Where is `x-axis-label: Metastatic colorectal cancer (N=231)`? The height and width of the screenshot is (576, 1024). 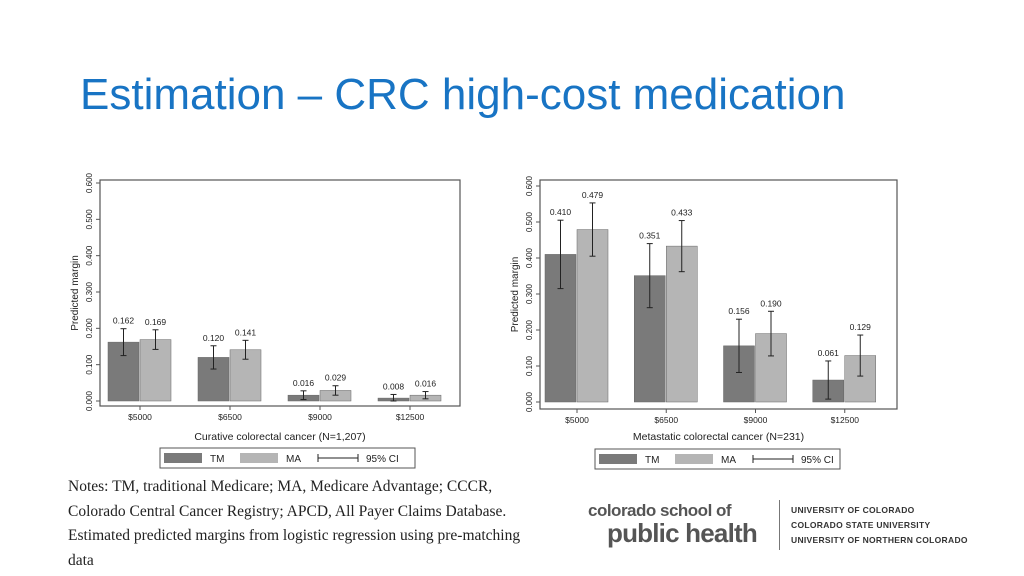
x-axis-label: Metastatic colorectal cancer (N=231) is located at coordinates (718, 437).